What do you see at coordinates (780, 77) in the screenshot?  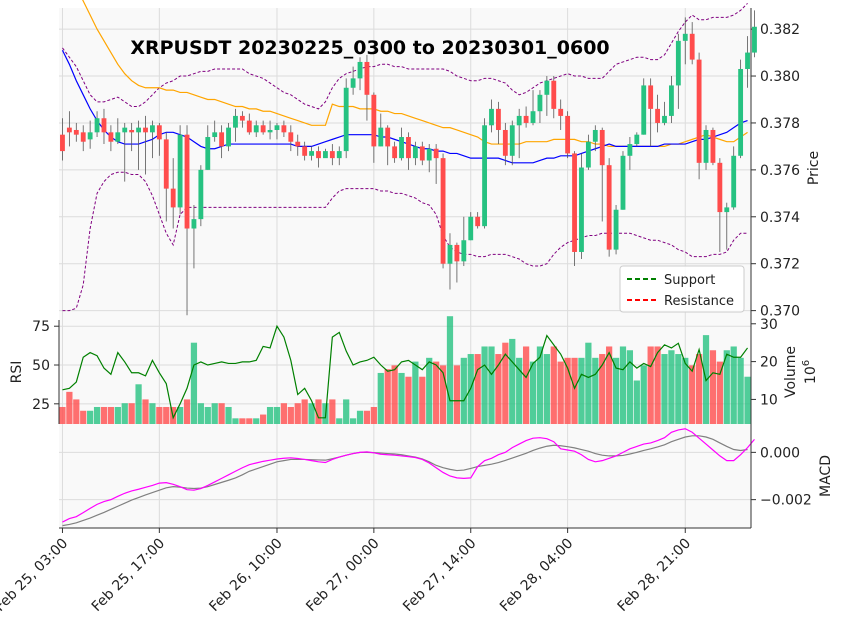 I see `price-tick-label: 0.380` at bounding box center [780, 77].